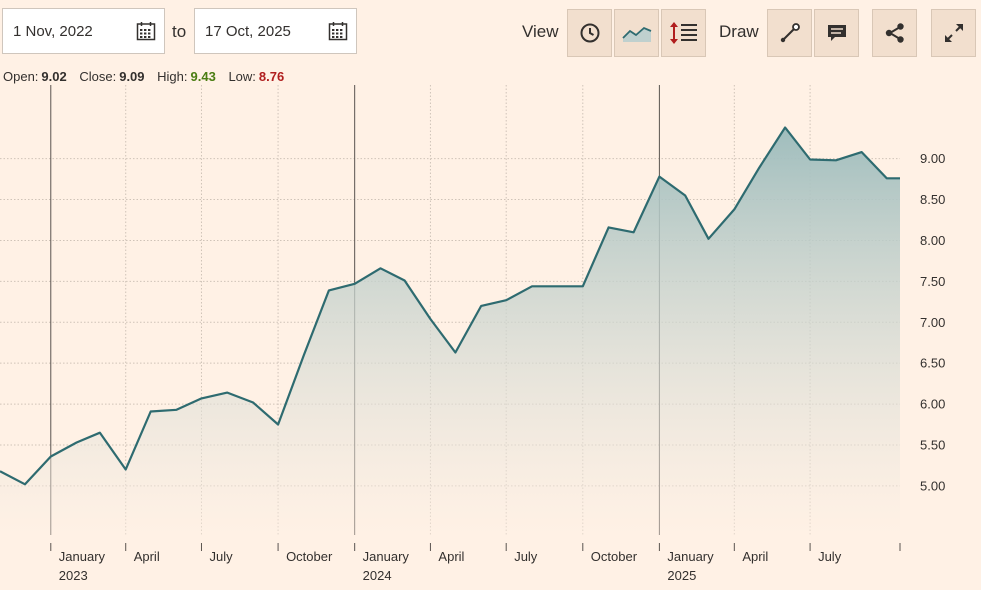  I want to click on chart-type-button, so click(636, 33).